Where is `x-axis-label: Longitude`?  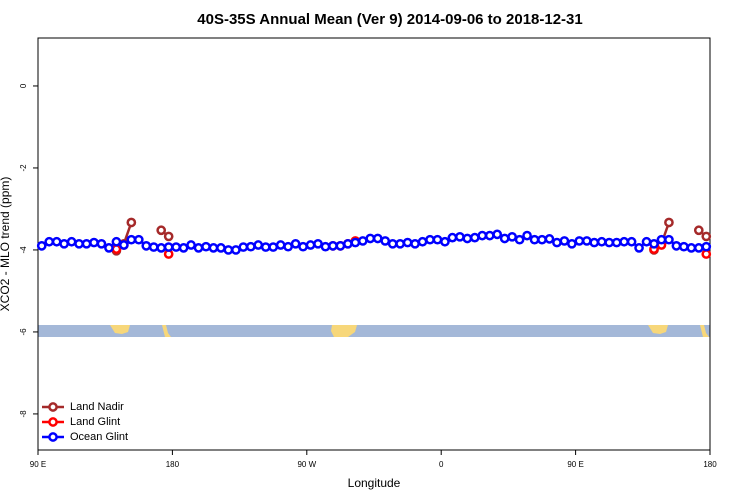 x-axis-label: Longitude is located at coordinates (374, 483).